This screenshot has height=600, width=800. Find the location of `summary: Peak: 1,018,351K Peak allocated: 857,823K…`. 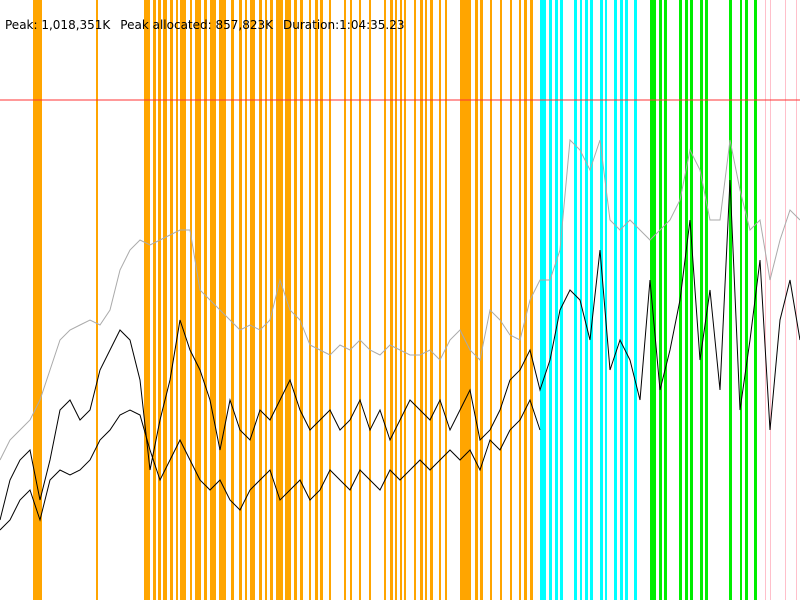

summary: Peak: 1,018,351K Peak allocated: 857,823K… is located at coordinates (210, 18).